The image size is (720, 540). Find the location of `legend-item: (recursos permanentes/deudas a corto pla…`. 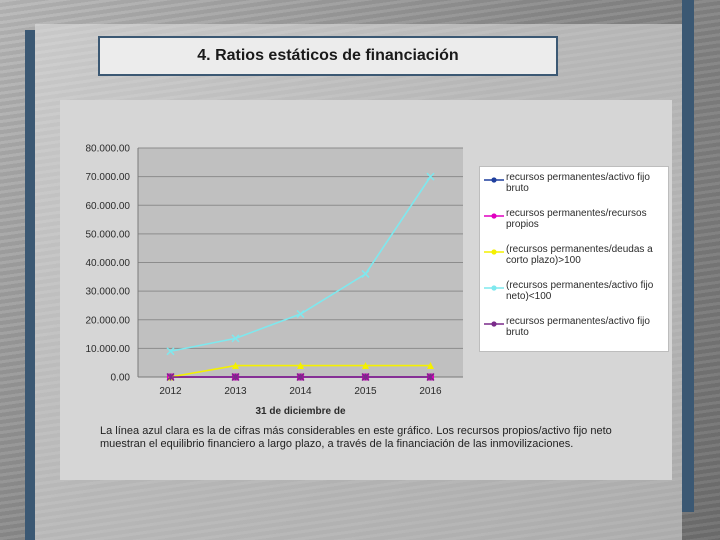

legend-item: (recursos permanentes/deudas a corto pla… is located at coordinates (575, 261).